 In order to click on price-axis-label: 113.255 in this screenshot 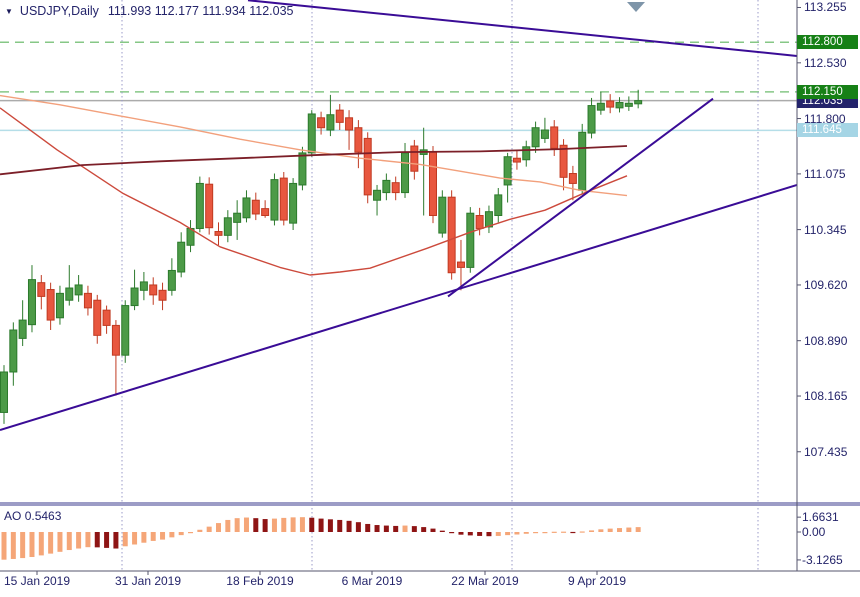, I will do `click(825, 7)`.